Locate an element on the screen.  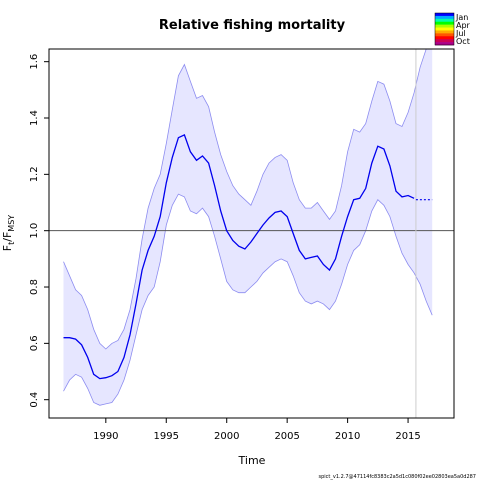
chart-title: Relative fishing mortality is located at coordinates (252, 25).